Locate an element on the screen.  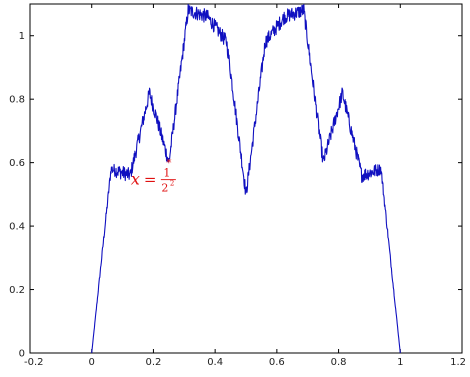
y-tick-label: 1 is located at coordinates (22, 36).